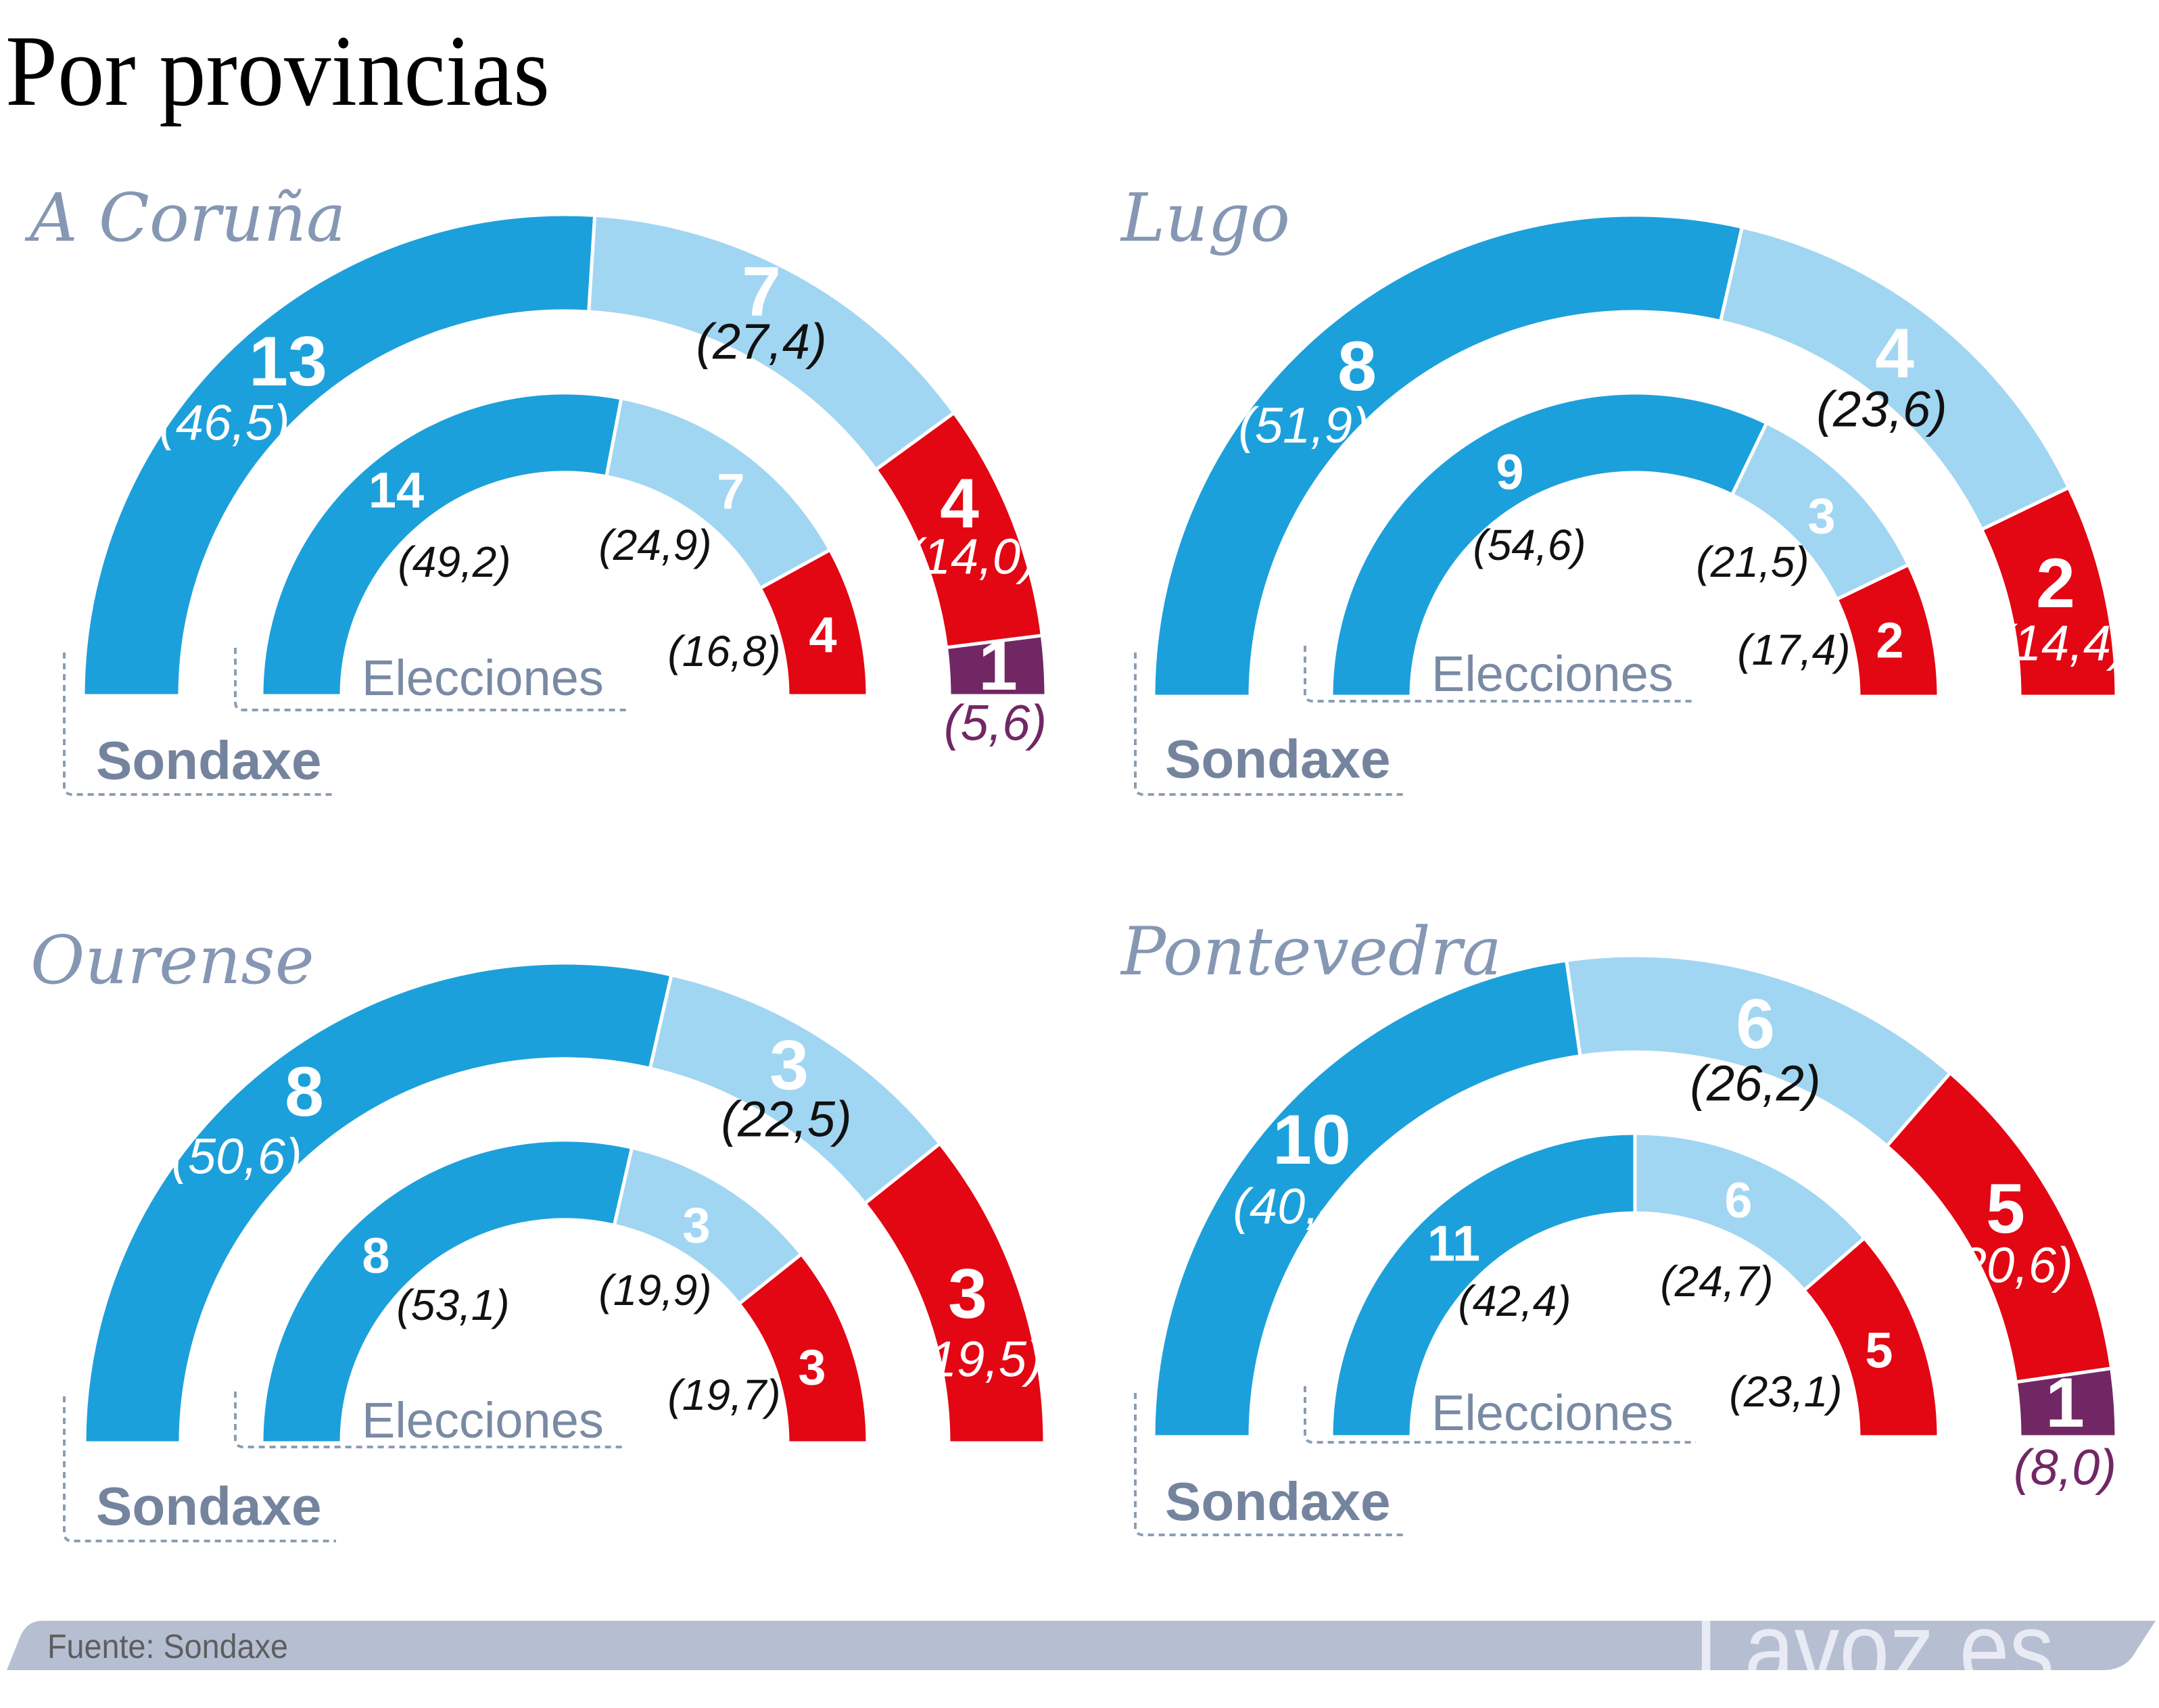 This screenshot has height=1708, width=2159. I want to click on footer-band, so click(1081, 1645).